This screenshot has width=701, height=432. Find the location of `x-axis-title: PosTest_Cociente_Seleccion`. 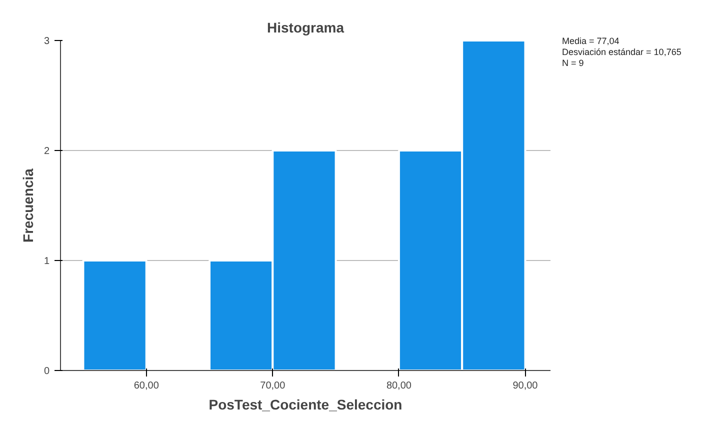

x-axis-title: PosTest_Cociente_Seleccion is located at coordinates (305, 404).